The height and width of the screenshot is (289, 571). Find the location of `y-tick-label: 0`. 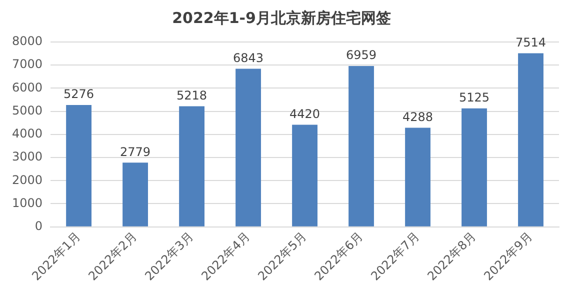

y-tick-label: 0 is located at coordinates (38, 225).